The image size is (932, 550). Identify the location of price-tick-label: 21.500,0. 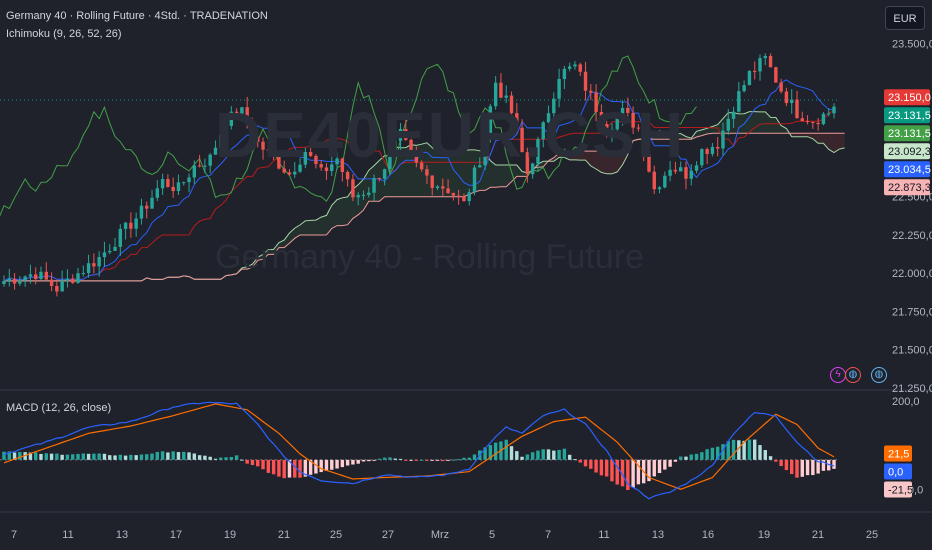
(912, 351).